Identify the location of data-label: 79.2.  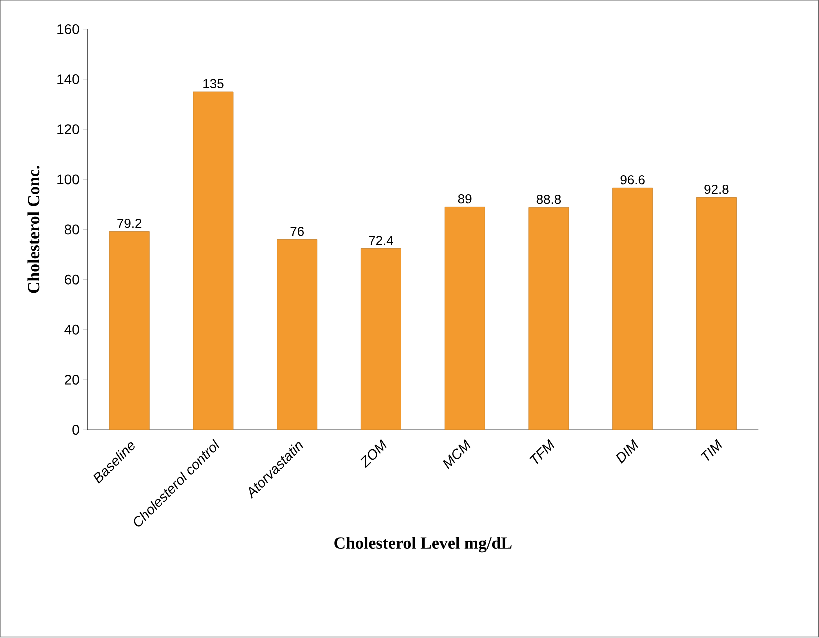
(130, 223).